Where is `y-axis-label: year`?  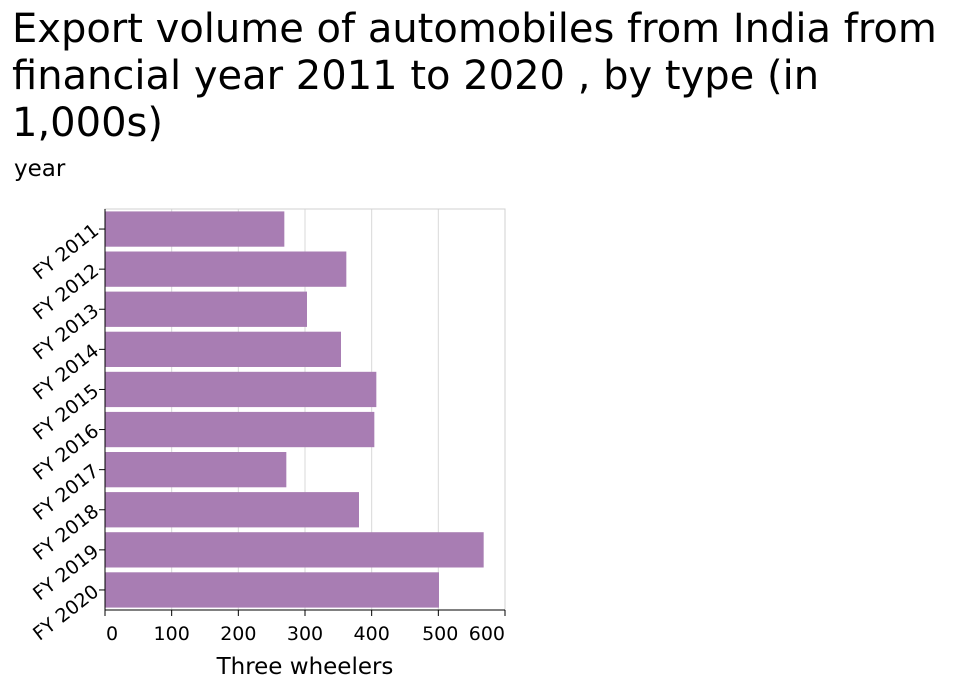
y-axis-label: year is located at coordinates (40, 169).